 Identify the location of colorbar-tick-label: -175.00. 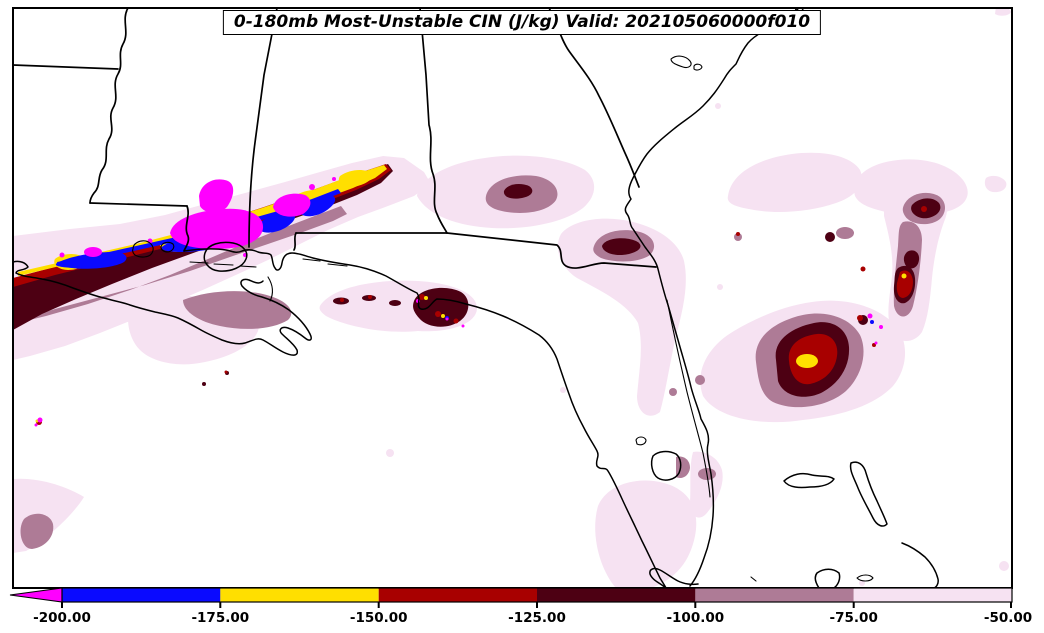
(220, 618).